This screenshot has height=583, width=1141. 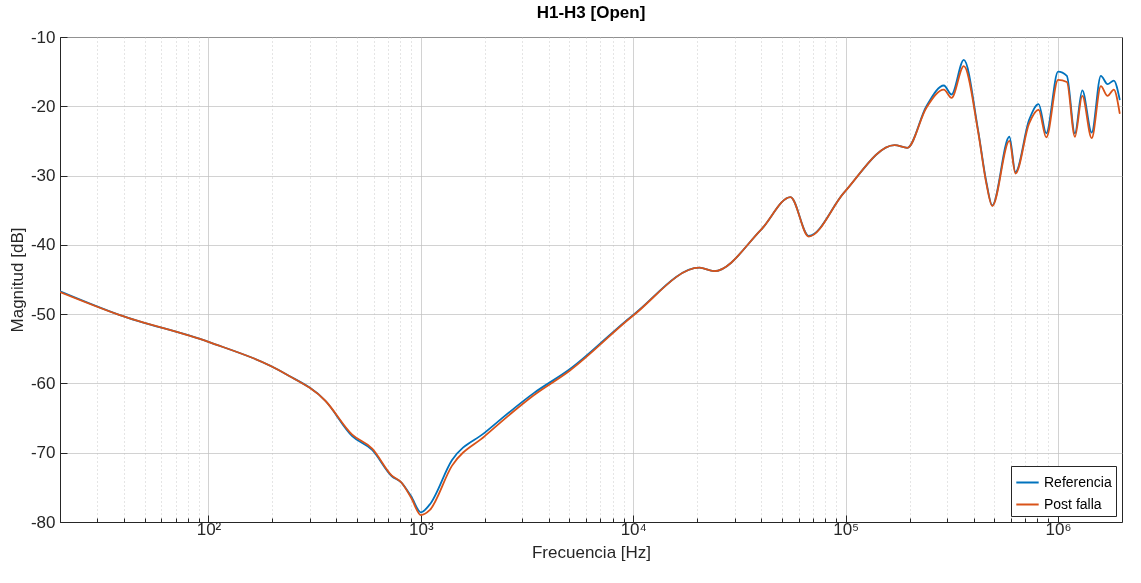 I want to click on x-tick-label: 10⁴, so click(x=633, y=529).